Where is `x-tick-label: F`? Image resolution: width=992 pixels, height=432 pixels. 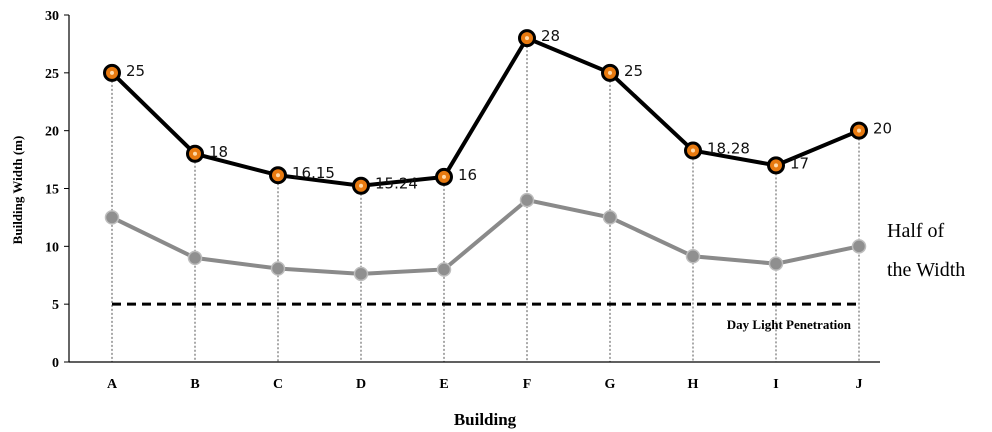 x-tick-label: F is located at coordinates (527, 384).